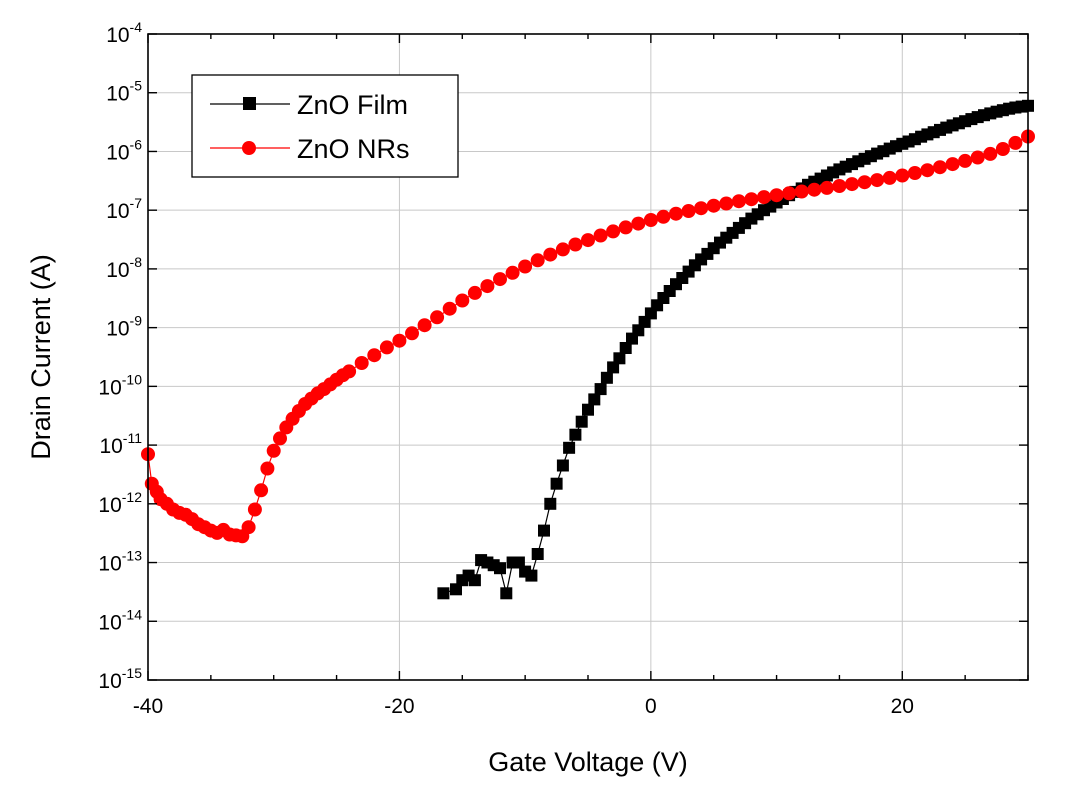  What do you see at coordinates (120, 385) in the screenshot?
I see `y-tick-label: 10⁻¹⁰` at bounding box center [120, 385].